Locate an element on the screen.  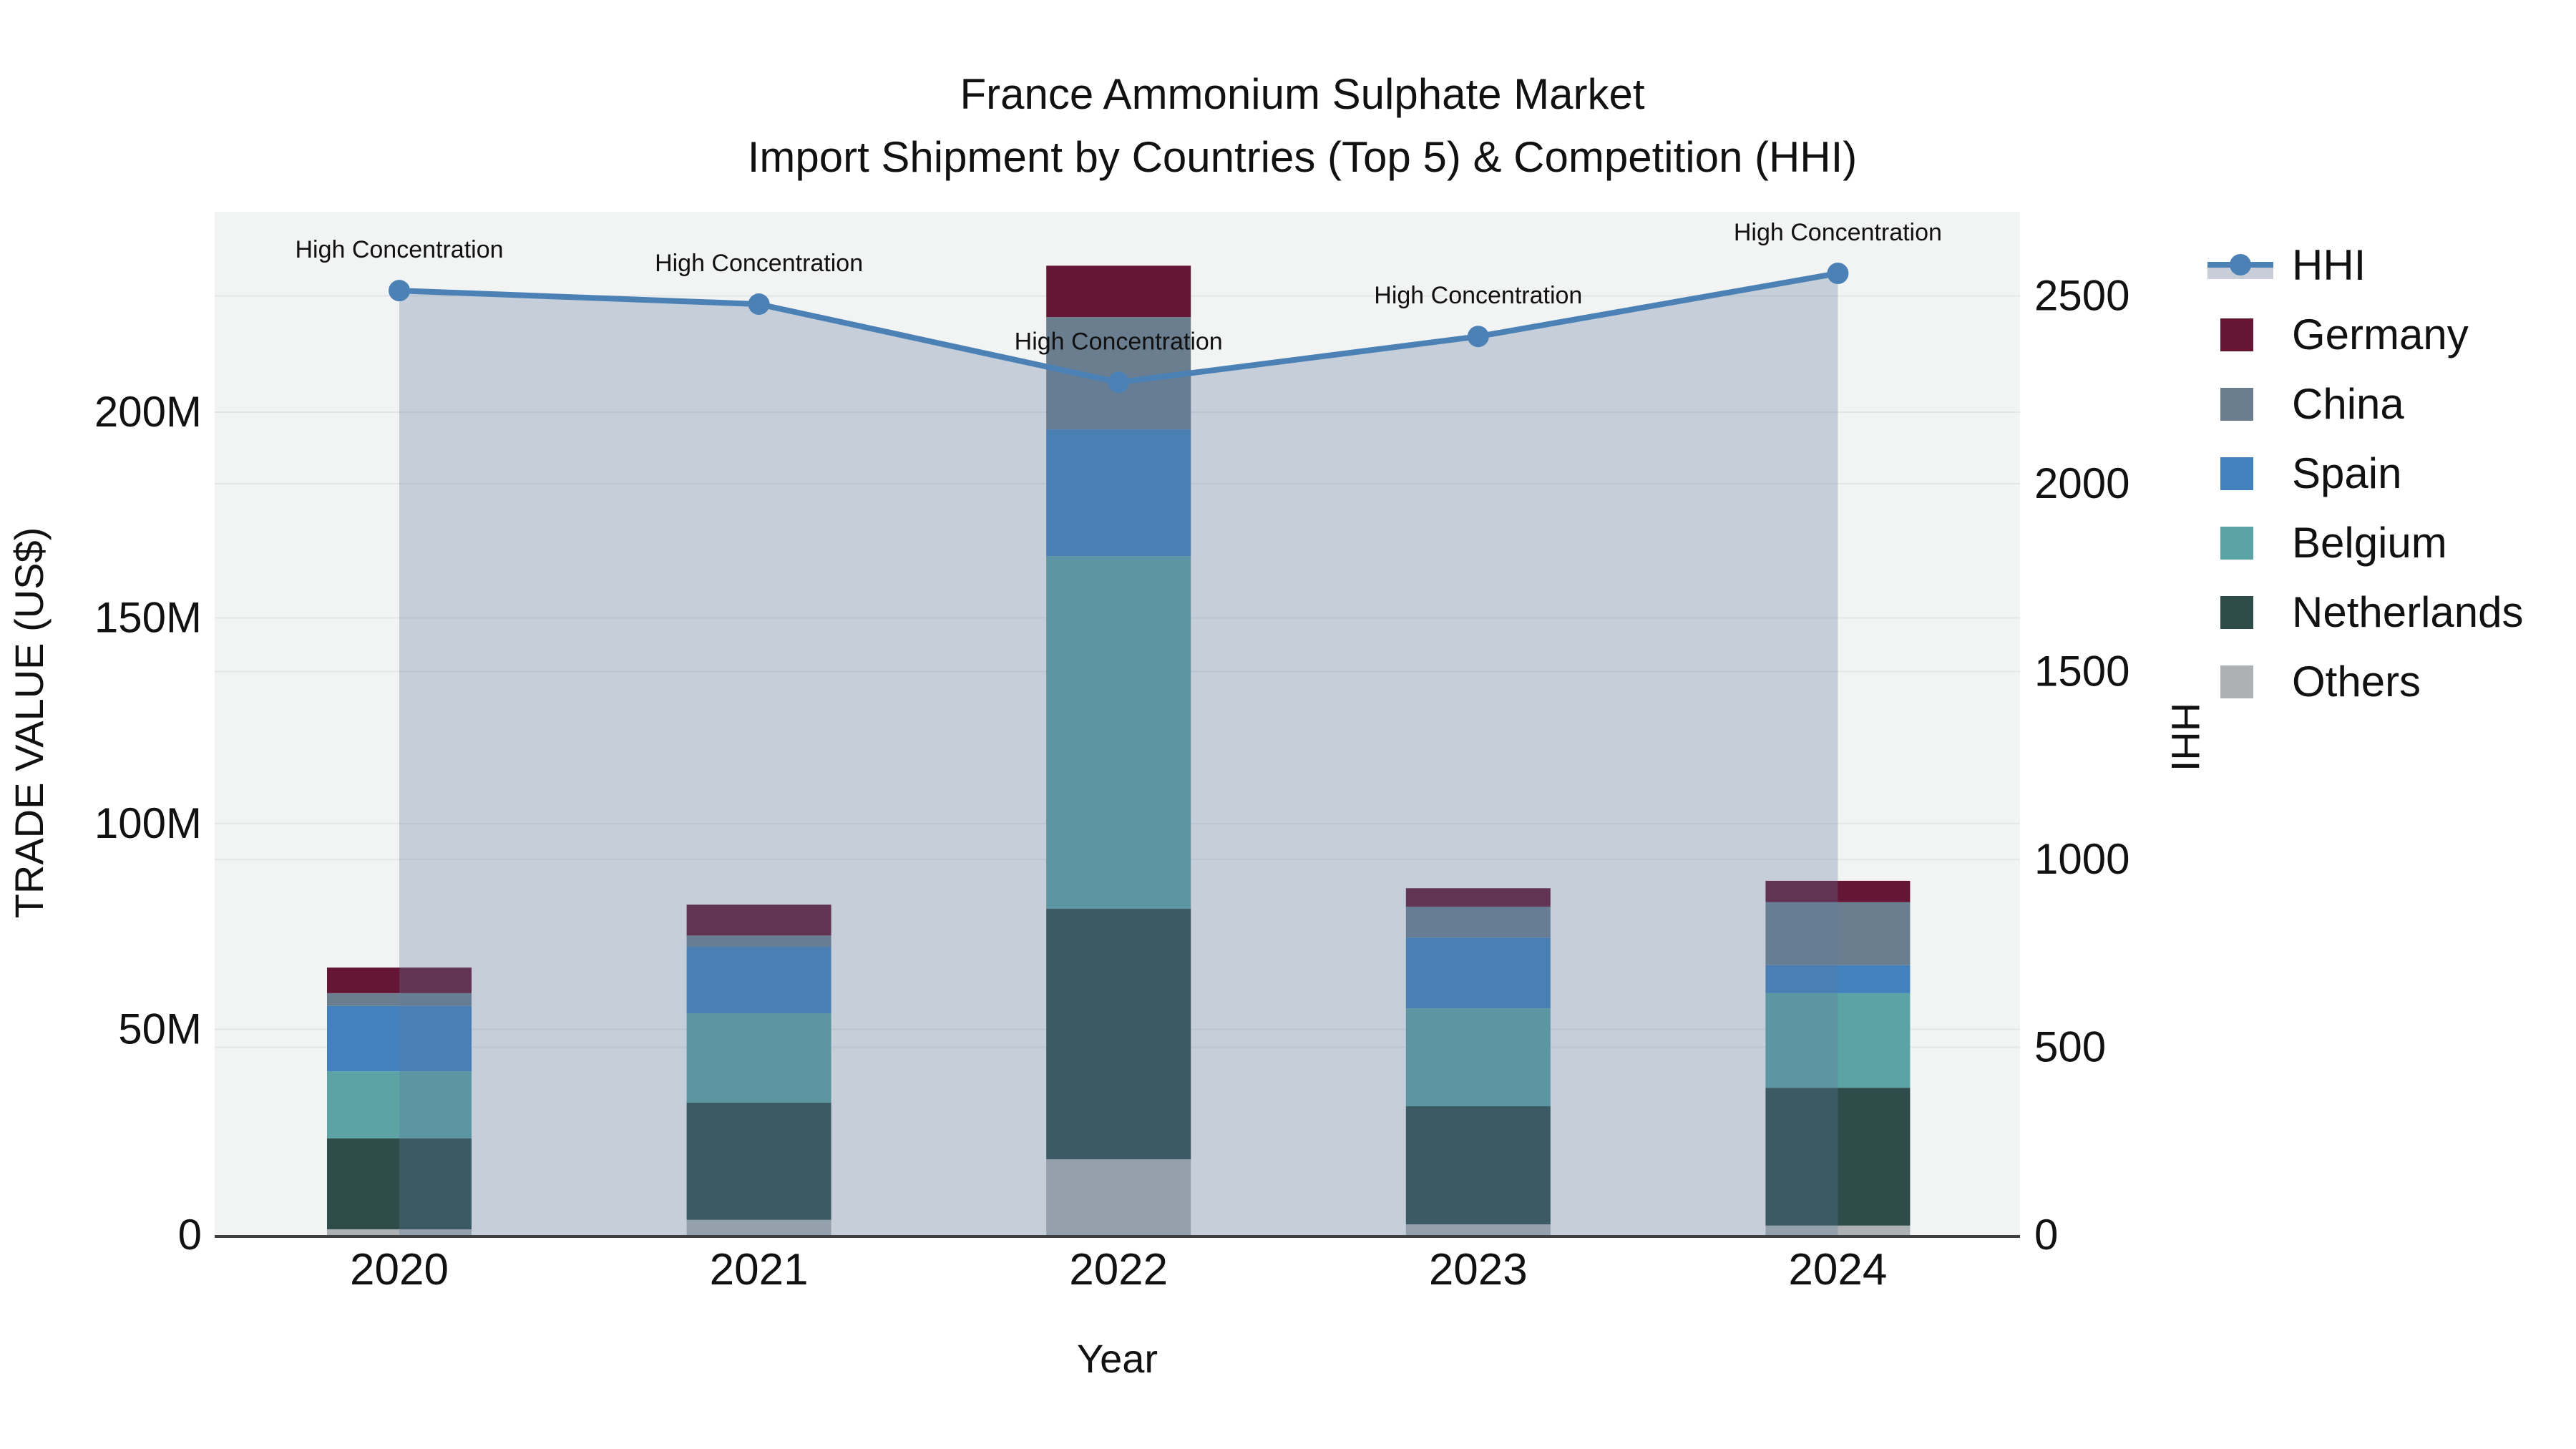
bar-segment-2022-germany is located at coordinates (1118, 291).